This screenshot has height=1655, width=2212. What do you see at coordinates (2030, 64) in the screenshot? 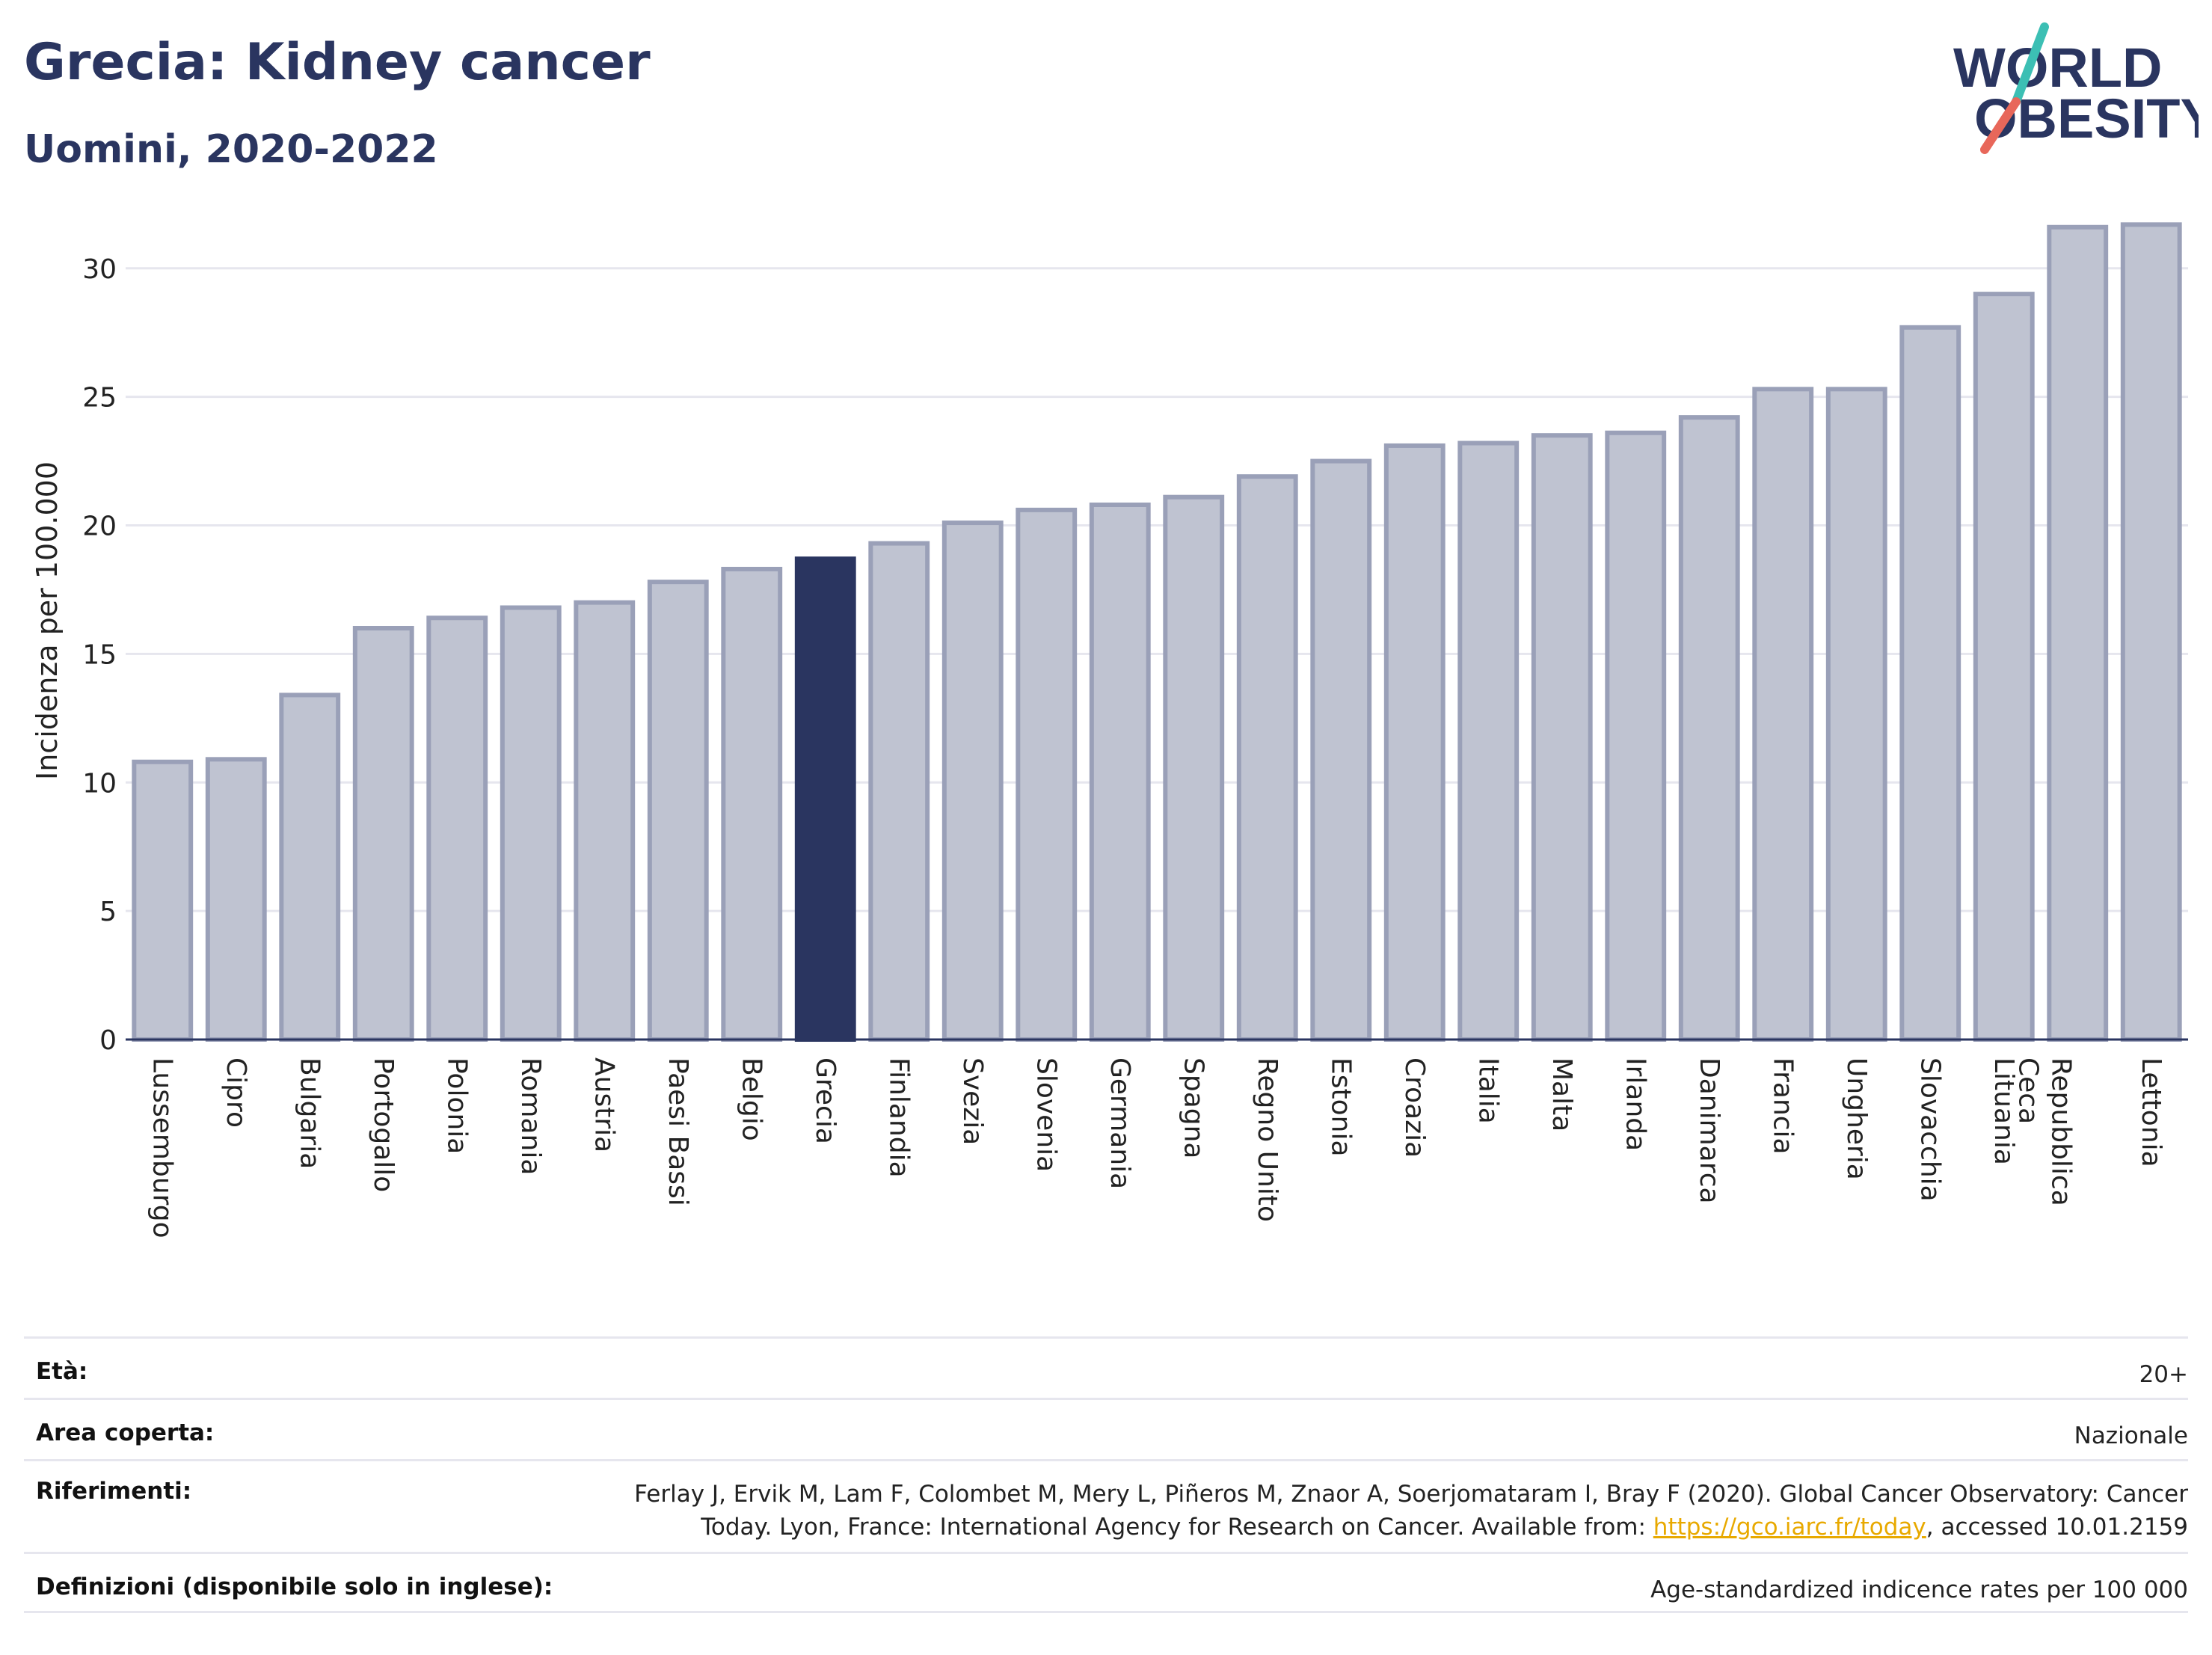
I see `logo-slash-teal` at bounding box center [2030, 64].